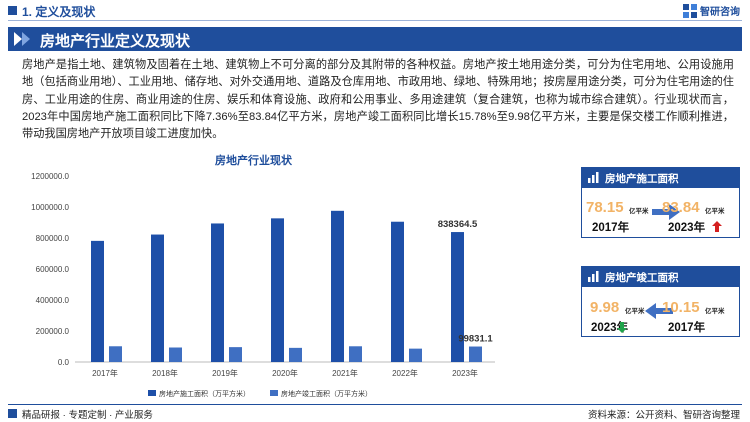 The height and width of the screenshot is (422, 750). What do you see at coordinates (26, 39) in the screenshot?
I see `double-arrow-icon-secondary` at bounding box center [26, 39].